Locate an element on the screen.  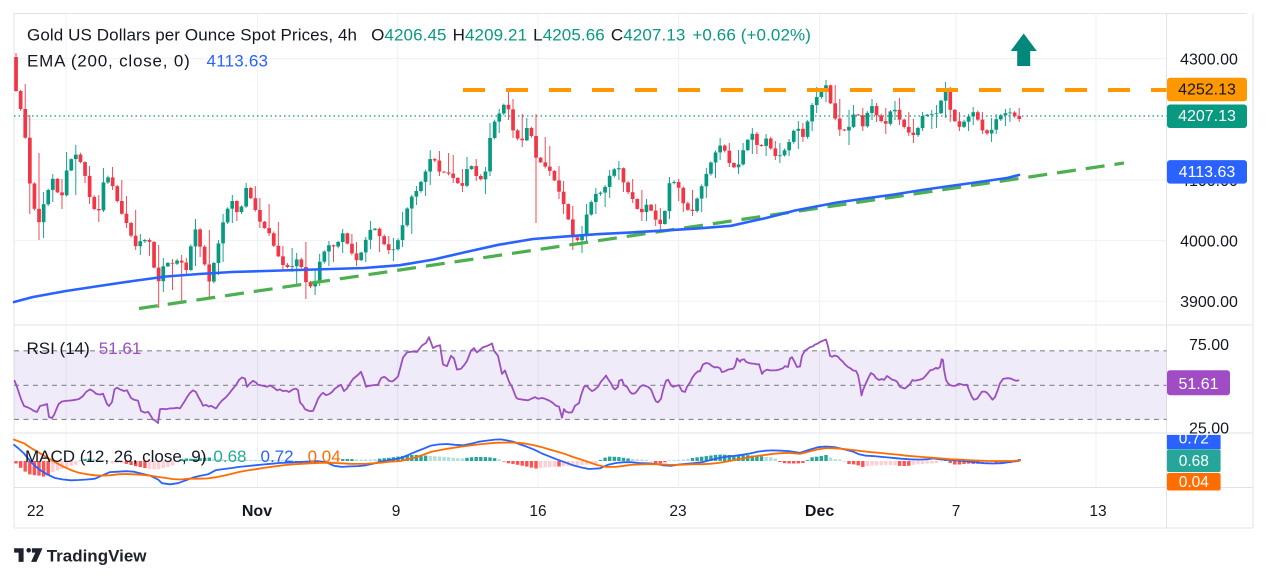
svg-text: 0.68 is located at coordinates (1194, 461).